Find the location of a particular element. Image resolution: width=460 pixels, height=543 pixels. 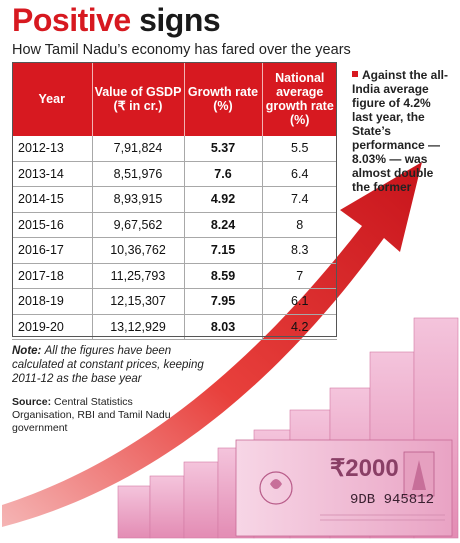

header-growth: Growth rate (%) is located at coordinates (222, 99).